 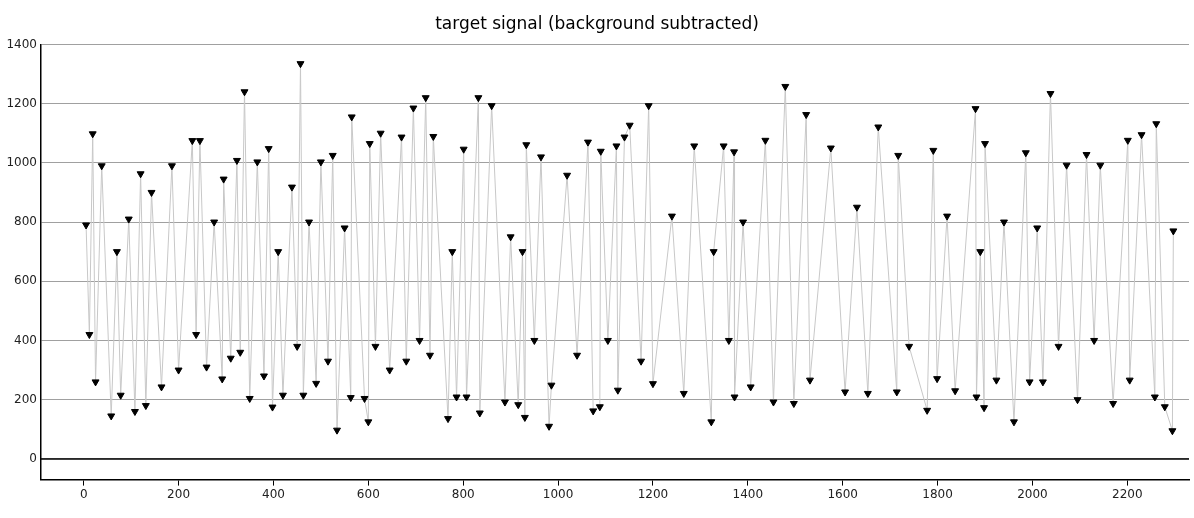 I want to click on chart-title: target signal (background subtracted), so click(x=597, y=22).